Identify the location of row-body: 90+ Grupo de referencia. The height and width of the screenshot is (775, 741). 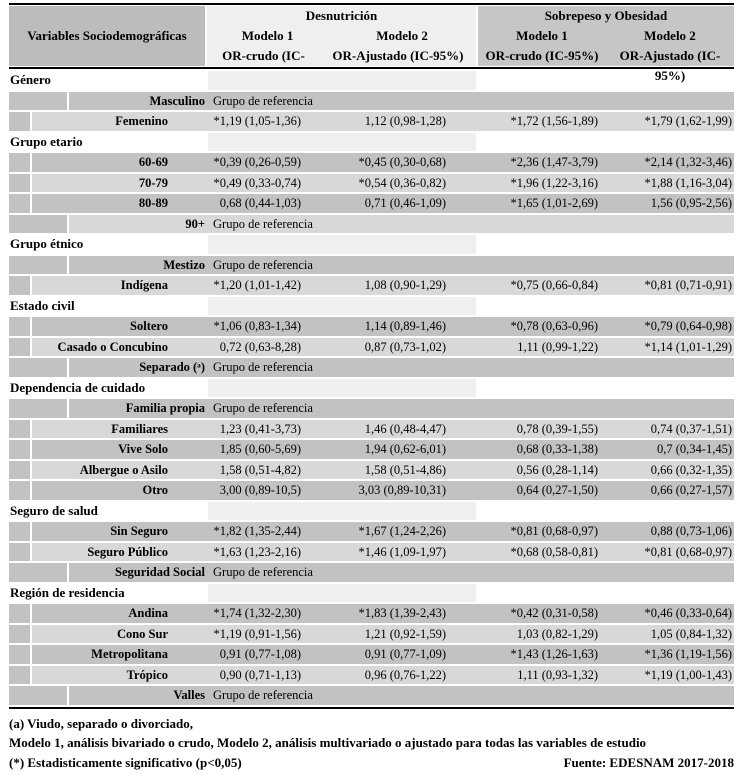
(401, 223).